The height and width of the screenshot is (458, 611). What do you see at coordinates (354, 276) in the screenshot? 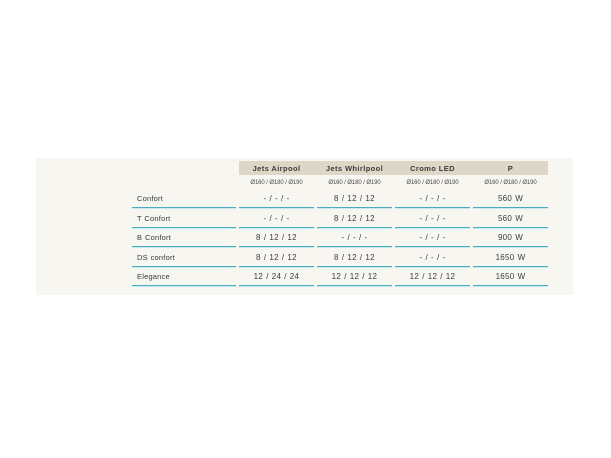
I see `cell-jets-whirlpool: 12 / 12 / 12` at bounding box center [354, 276].